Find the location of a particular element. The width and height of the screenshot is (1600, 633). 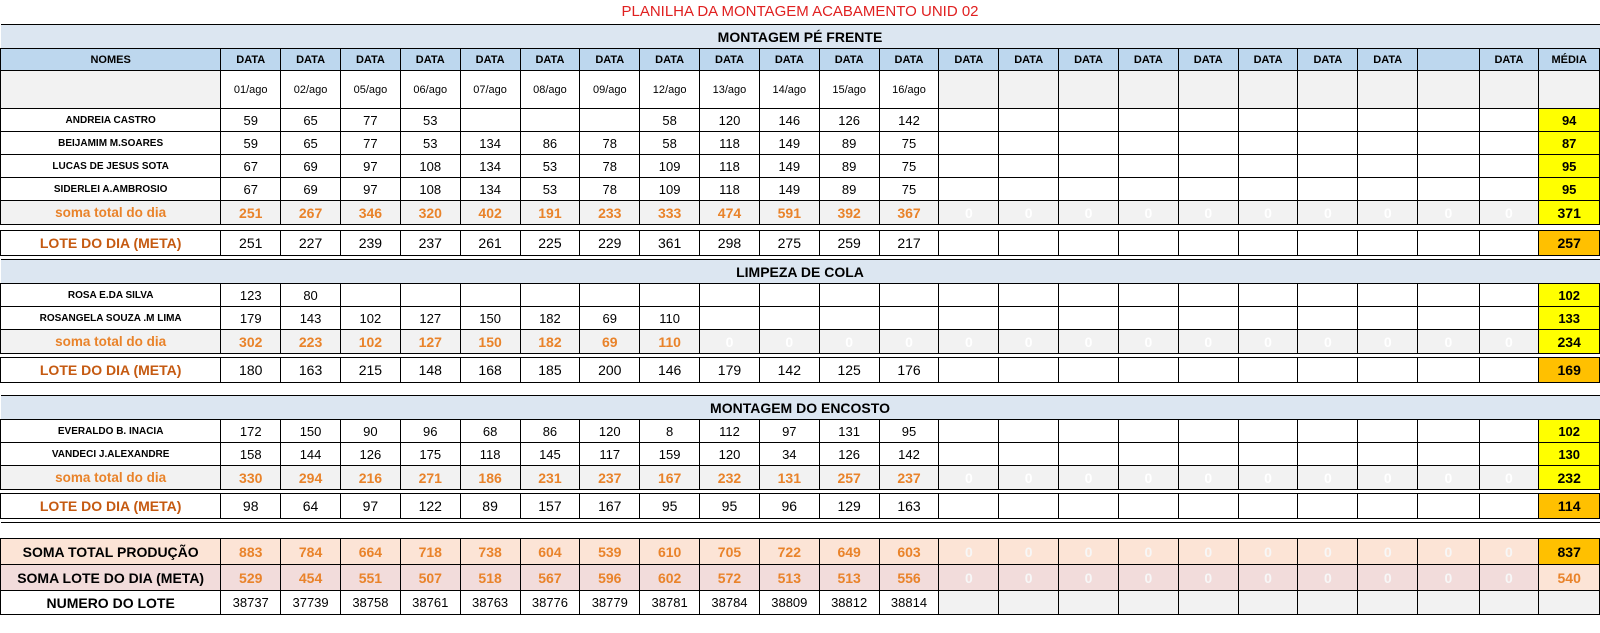

value-cell: 602 is located at coordinates (670, 577).